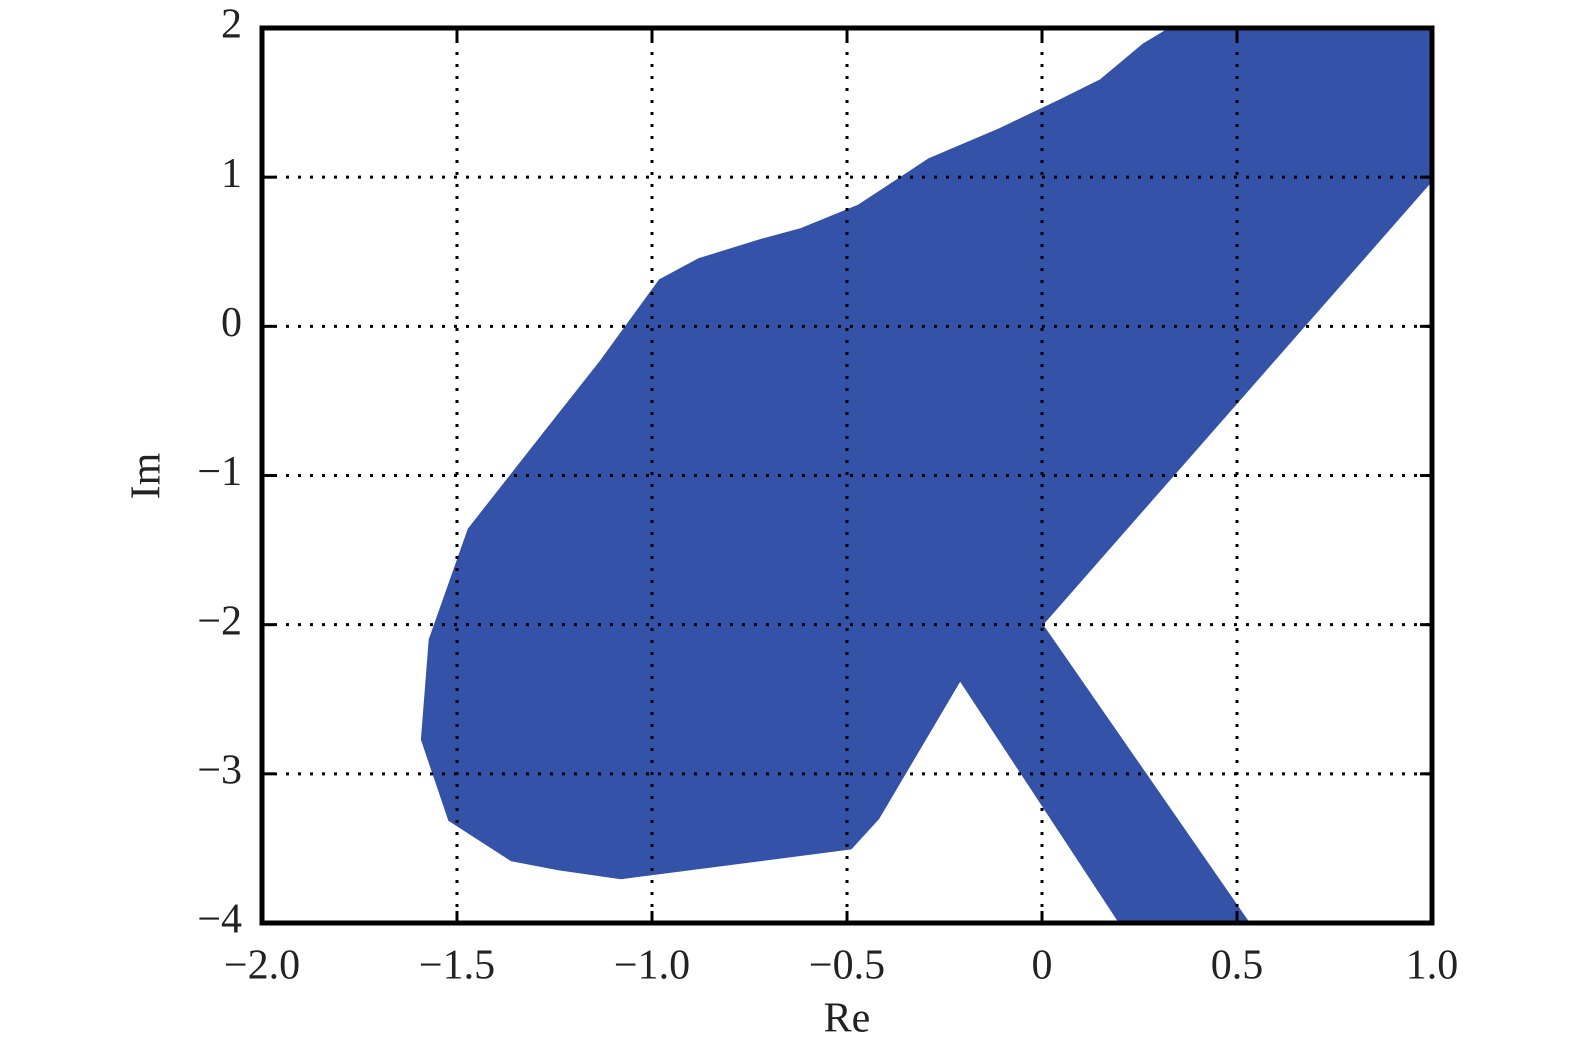  What do you see at coordinates (652, 966) in the screenshot?
I see `x-tick-label: −1.0` at bounding box center [652, 966].